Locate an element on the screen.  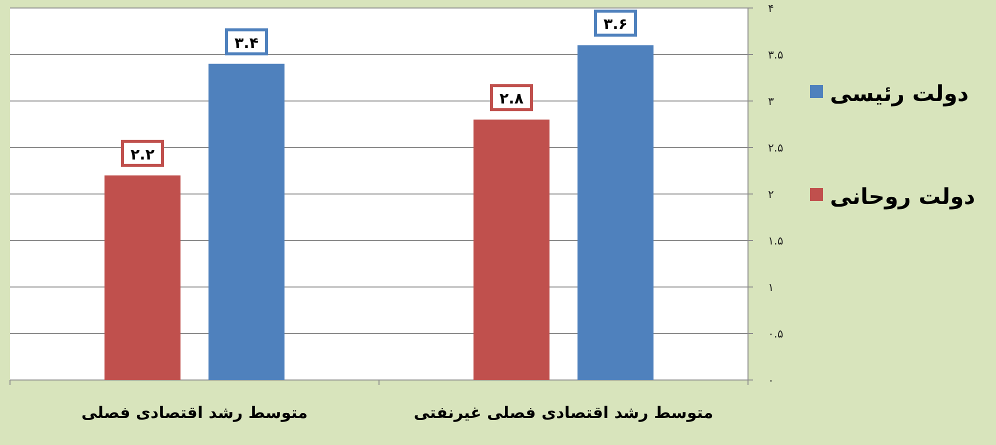
y-tick-label: ۳.۵ is located at coordinates (776, 55).